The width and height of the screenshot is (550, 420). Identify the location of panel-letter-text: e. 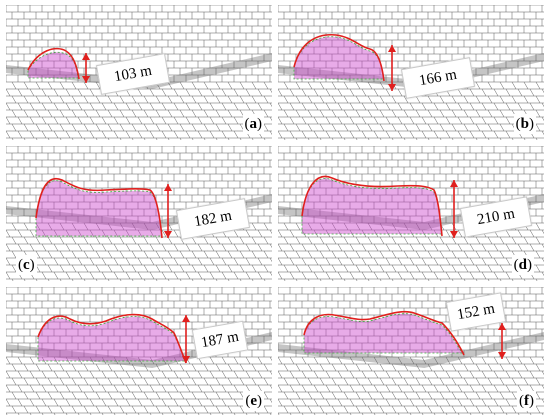
(253, 401).